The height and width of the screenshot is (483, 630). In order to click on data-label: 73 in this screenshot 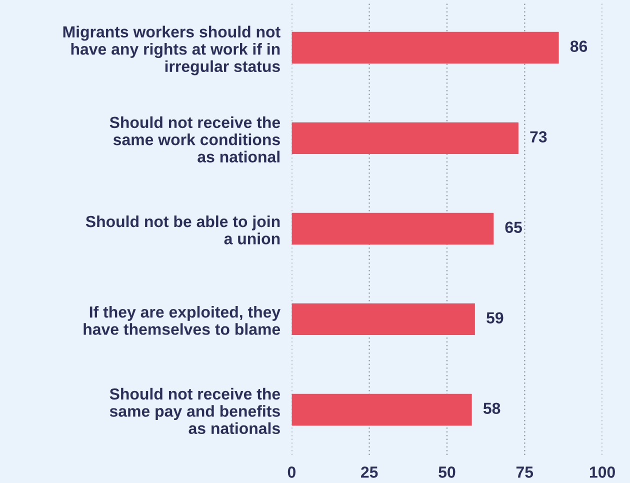, I will do `click(538, 136)`.